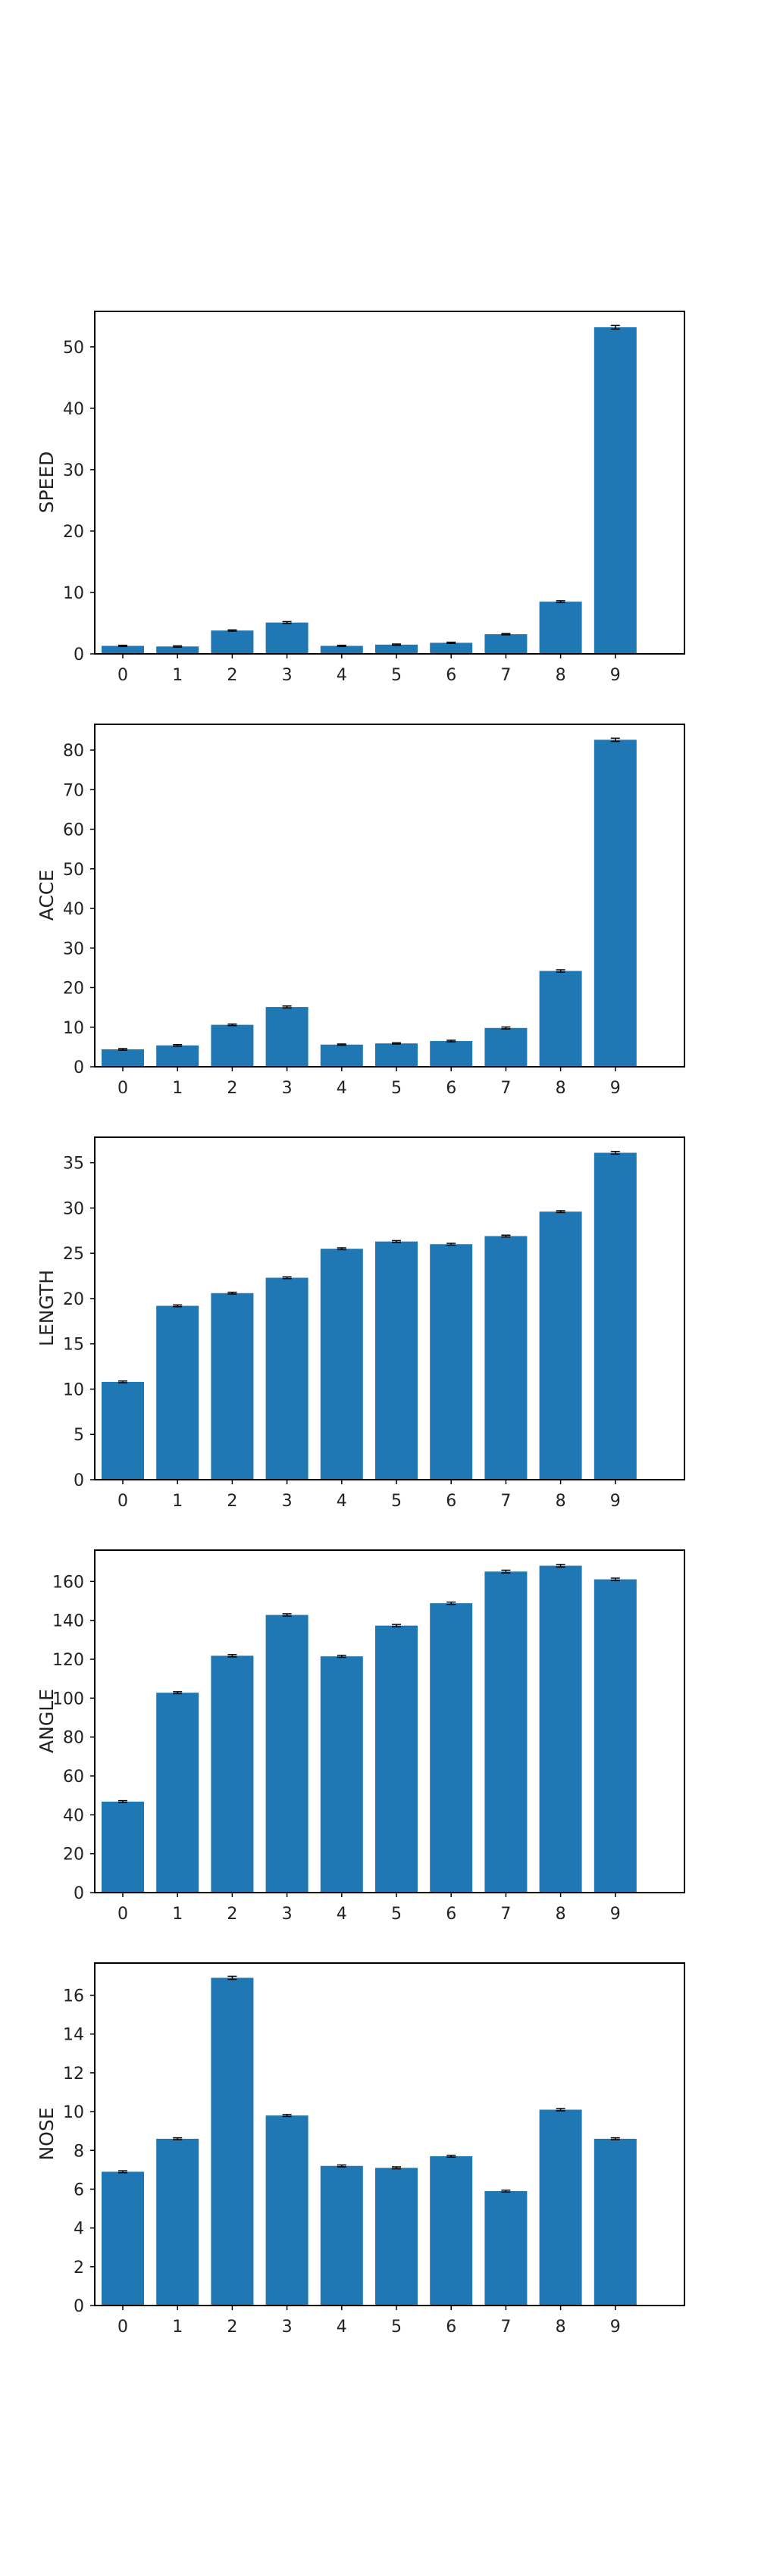 This screenshot has width=758, height=2576. What do you see at coordinates (47, 2133) in the screenshot?
I see `y-axis-title: NOSE` at bounding box center [47, 2133].